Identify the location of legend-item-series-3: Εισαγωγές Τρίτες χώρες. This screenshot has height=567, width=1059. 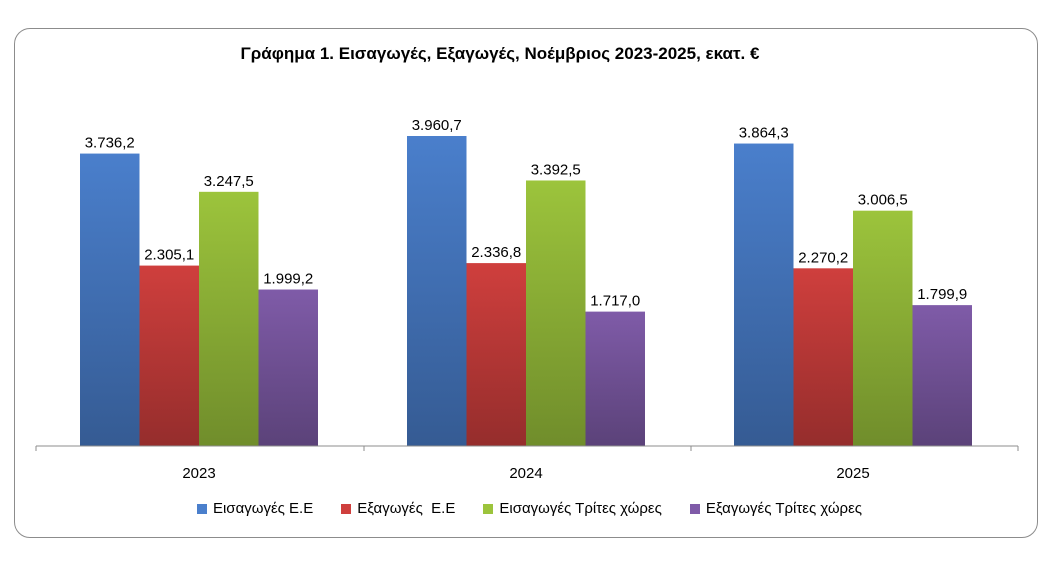
(572, 508).